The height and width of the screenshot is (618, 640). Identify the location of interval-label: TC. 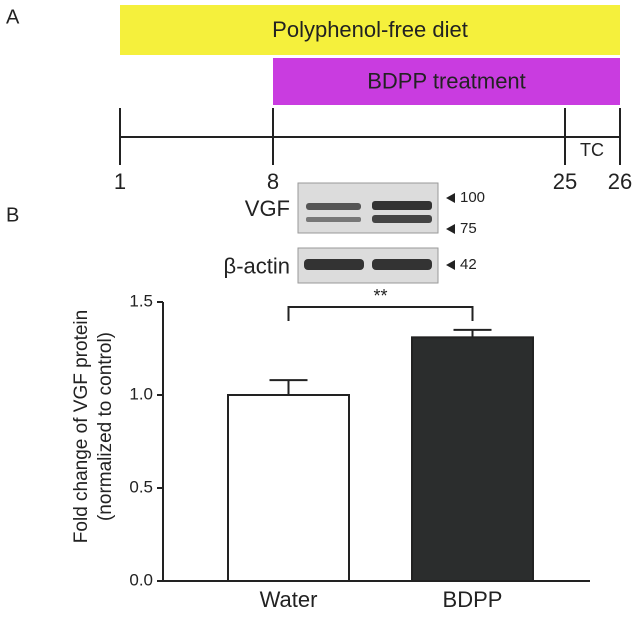
(592, 150).